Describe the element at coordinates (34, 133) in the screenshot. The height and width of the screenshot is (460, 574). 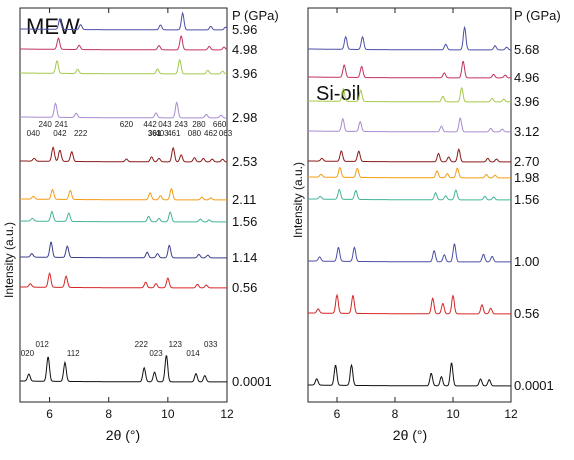
I see `hkl-annotation: 040` at that location.